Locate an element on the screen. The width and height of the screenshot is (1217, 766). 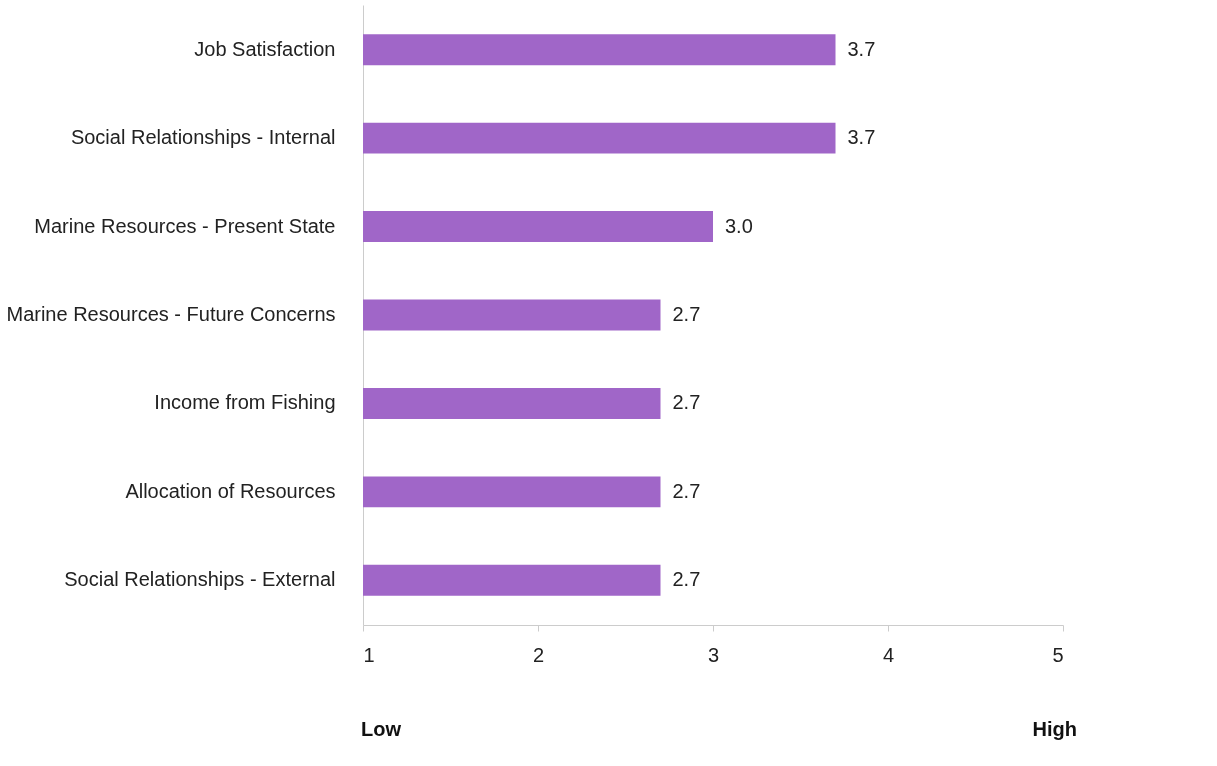
x-tick-label: 5 is located at coordinates (1058, 654).